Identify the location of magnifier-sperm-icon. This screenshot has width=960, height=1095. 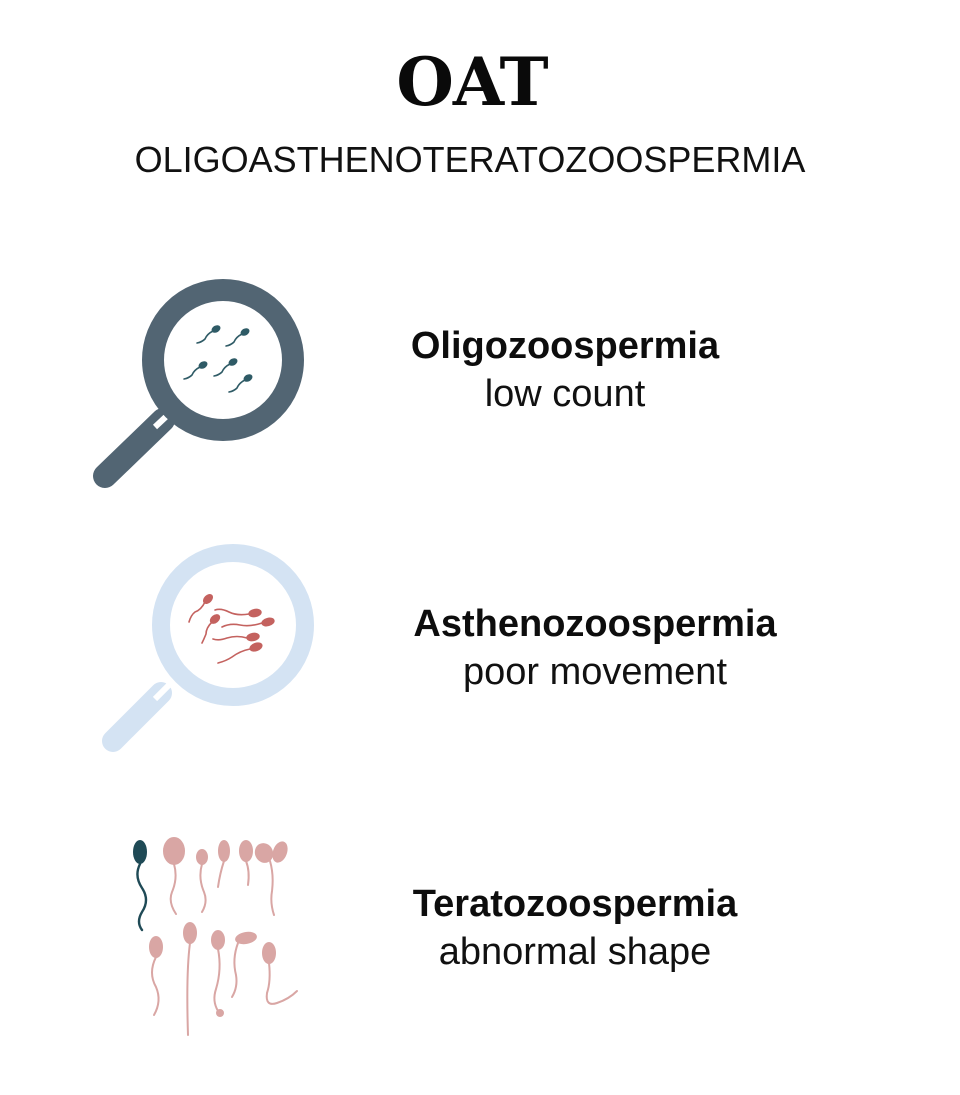
(198, 383).